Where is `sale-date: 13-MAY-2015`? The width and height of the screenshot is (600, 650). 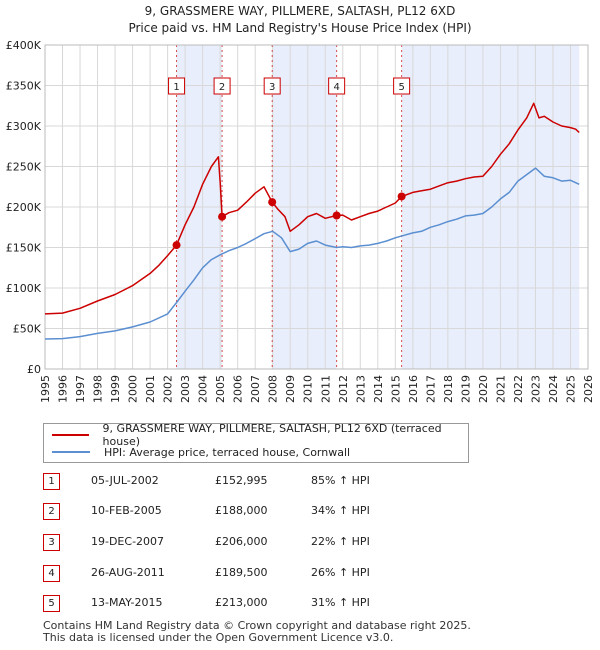 sale-date: 13-MAY-2015 is located at coordinates (127, 602).